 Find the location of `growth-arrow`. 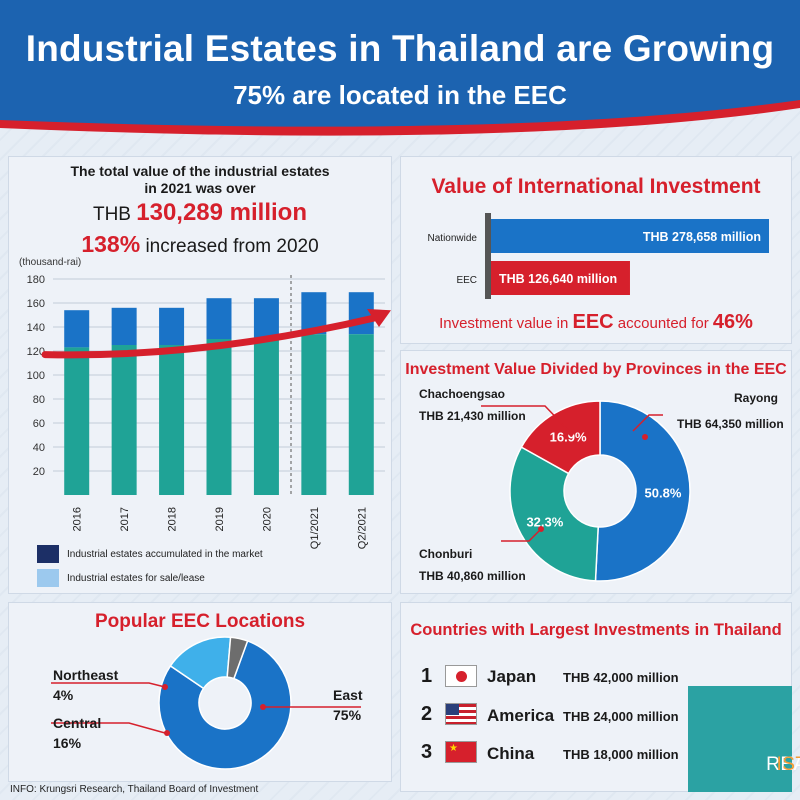

growth-arrow is located at coordinates (211, 336).